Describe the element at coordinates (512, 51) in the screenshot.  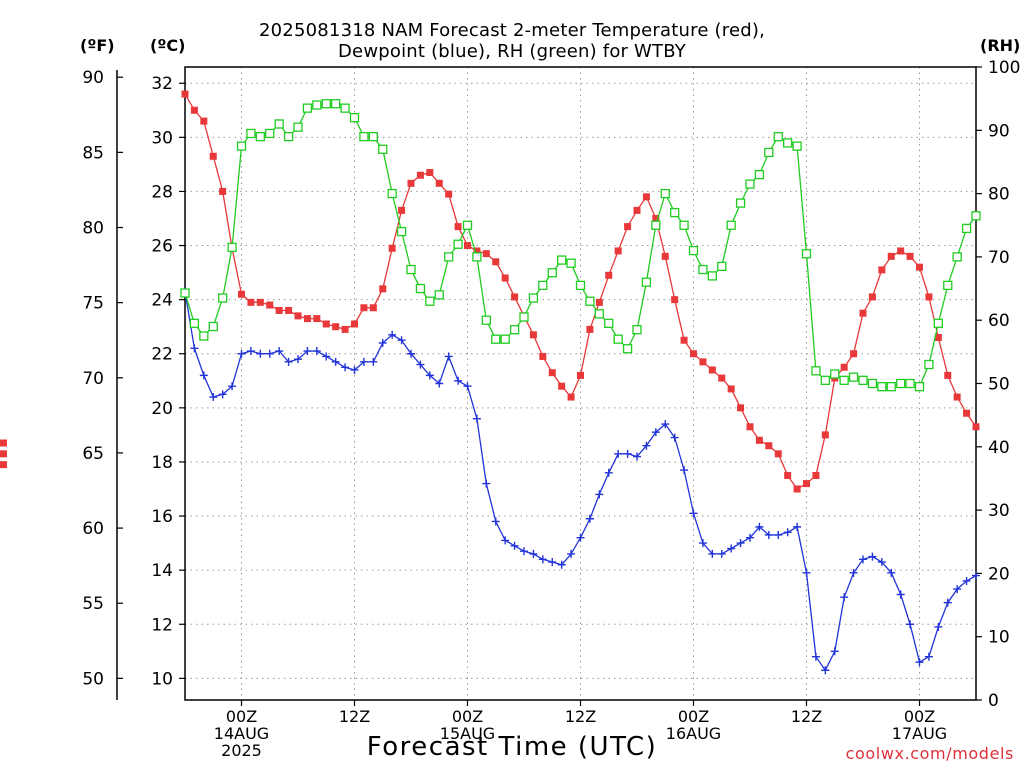
I see `chart-title-line2: Dewpoint (blue), RH (green) for WTBY` at that location.